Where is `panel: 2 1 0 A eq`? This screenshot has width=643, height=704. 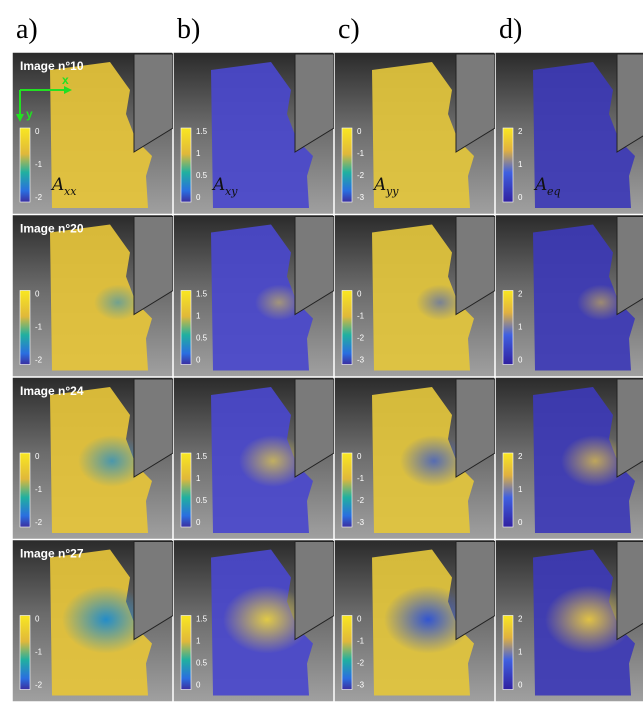
panel: 2 1 0 A eq is located at coordinates (569, 133).